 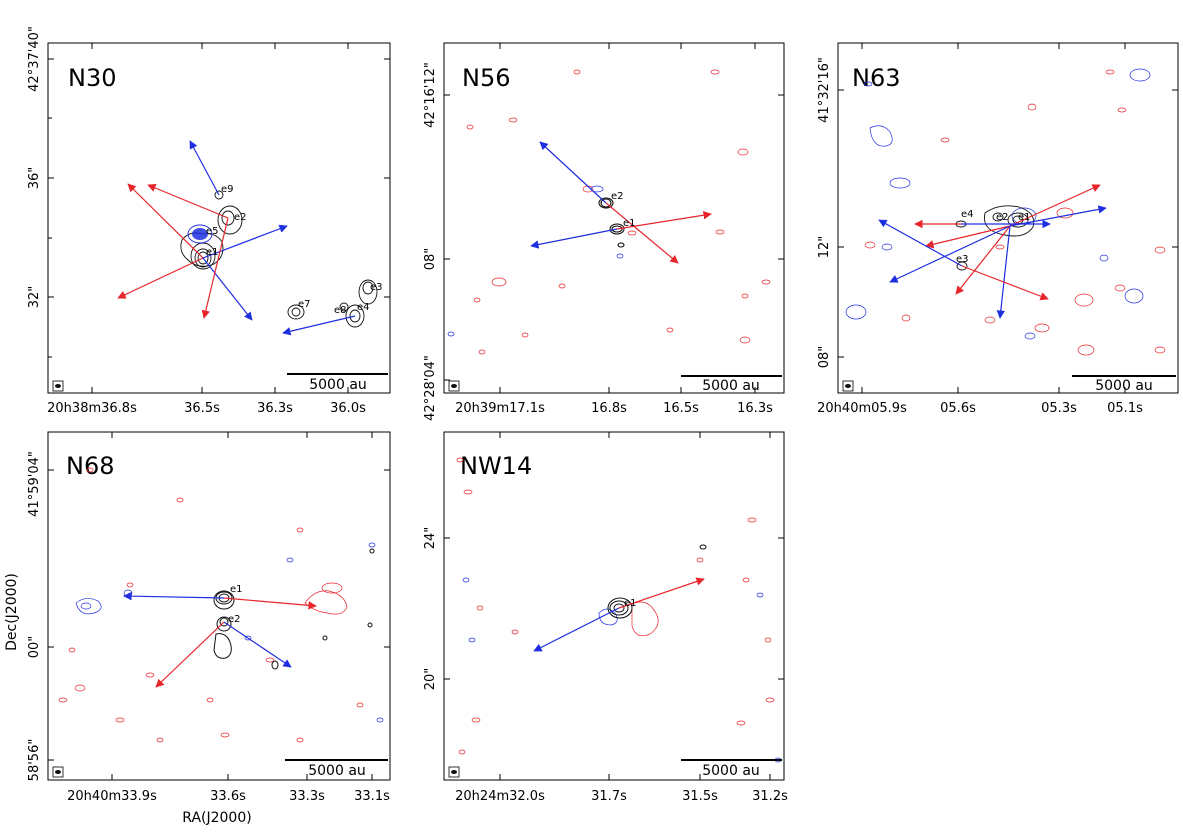 I want to click on y-axis-title: Dec(J2000), so click(x=12, y=612).